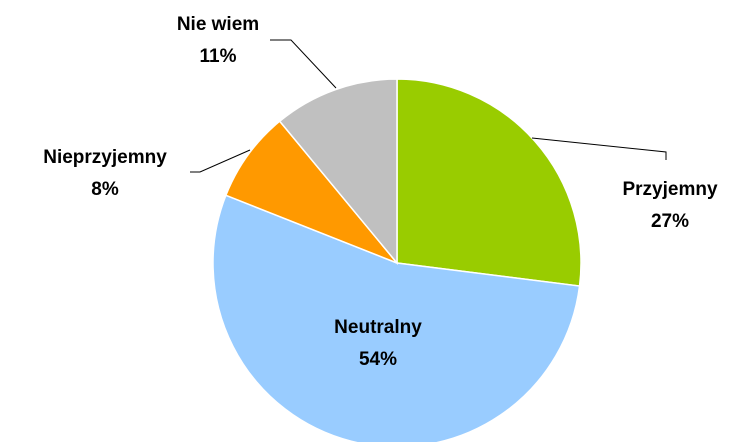  What do you see at coordinates (218, 56) in the screenshot?
I see `slice-value-label: 11%` at bounding box center [218, 56].